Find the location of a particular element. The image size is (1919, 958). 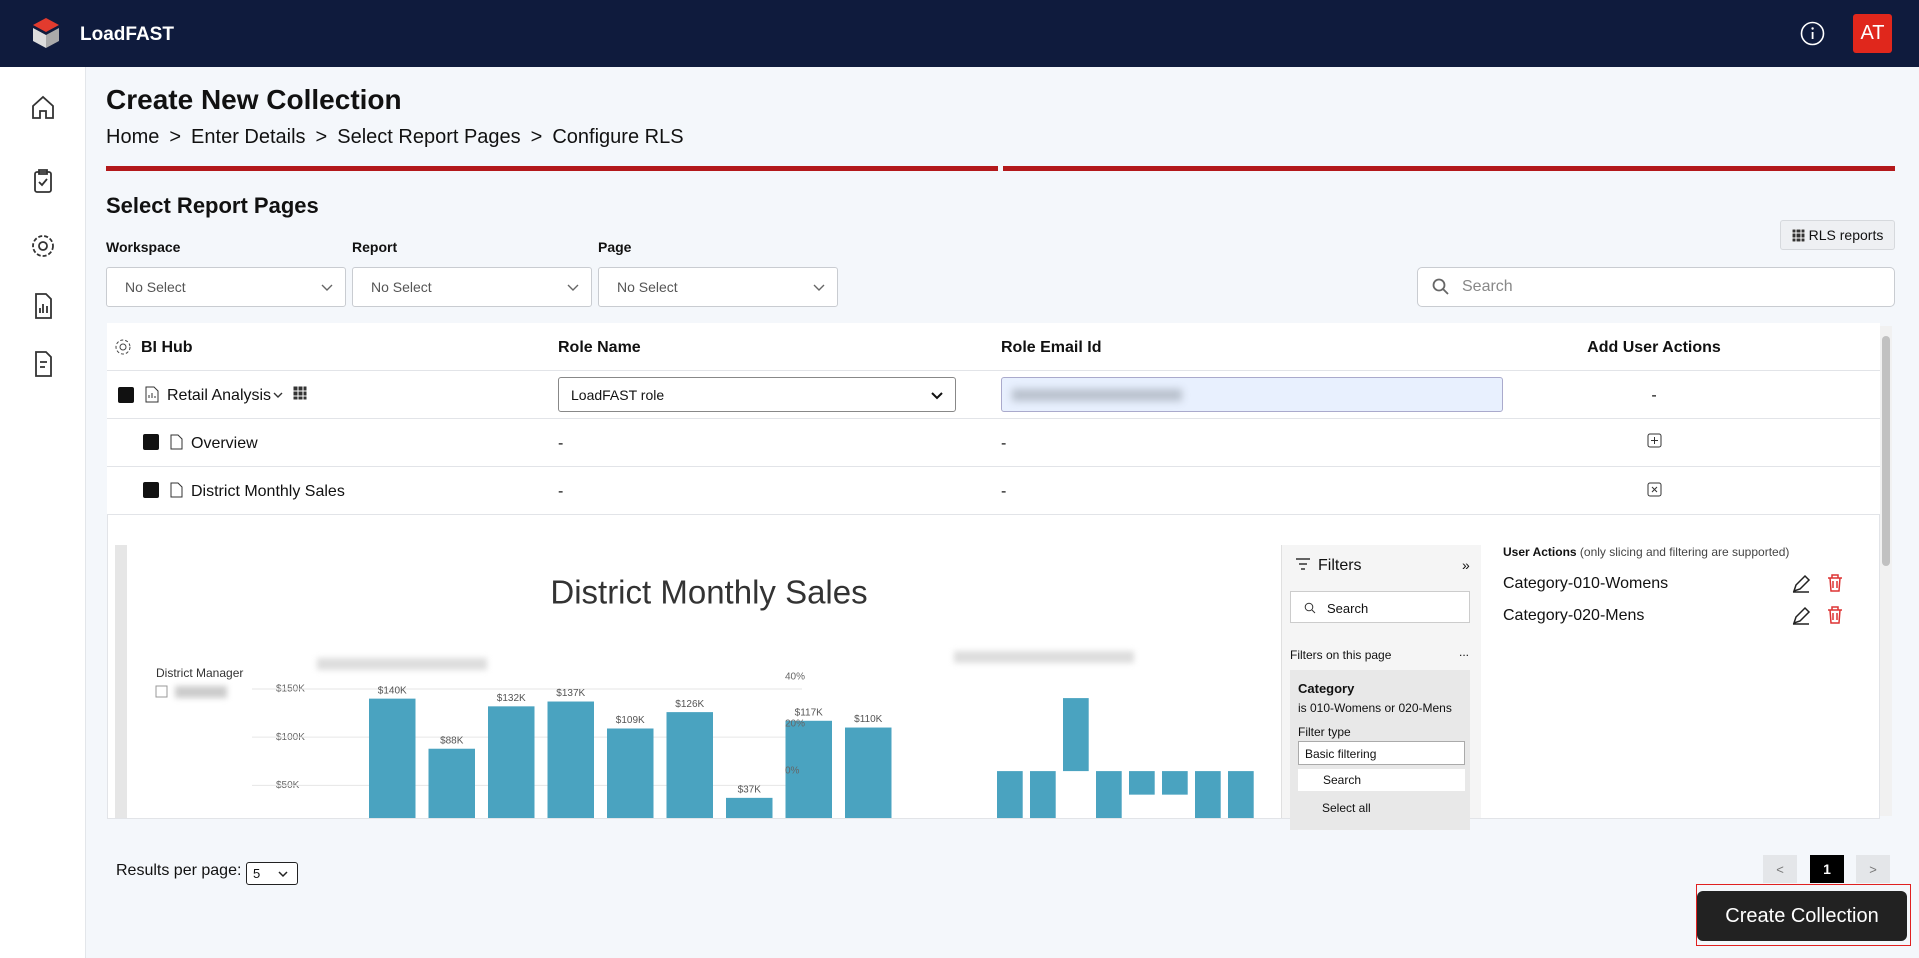

filter-type-select: Basic filtering is located at coordinates (1381, 753).